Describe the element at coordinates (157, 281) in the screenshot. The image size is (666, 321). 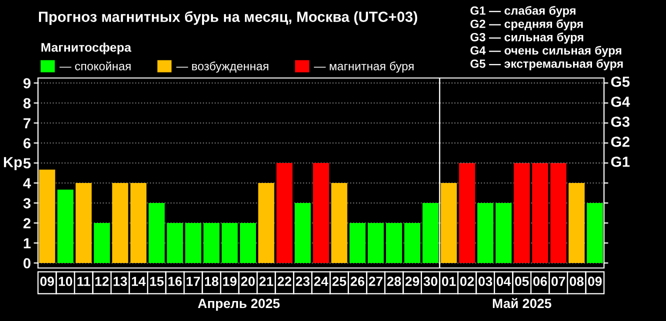
I see `x-tick-label: 15` at that location.